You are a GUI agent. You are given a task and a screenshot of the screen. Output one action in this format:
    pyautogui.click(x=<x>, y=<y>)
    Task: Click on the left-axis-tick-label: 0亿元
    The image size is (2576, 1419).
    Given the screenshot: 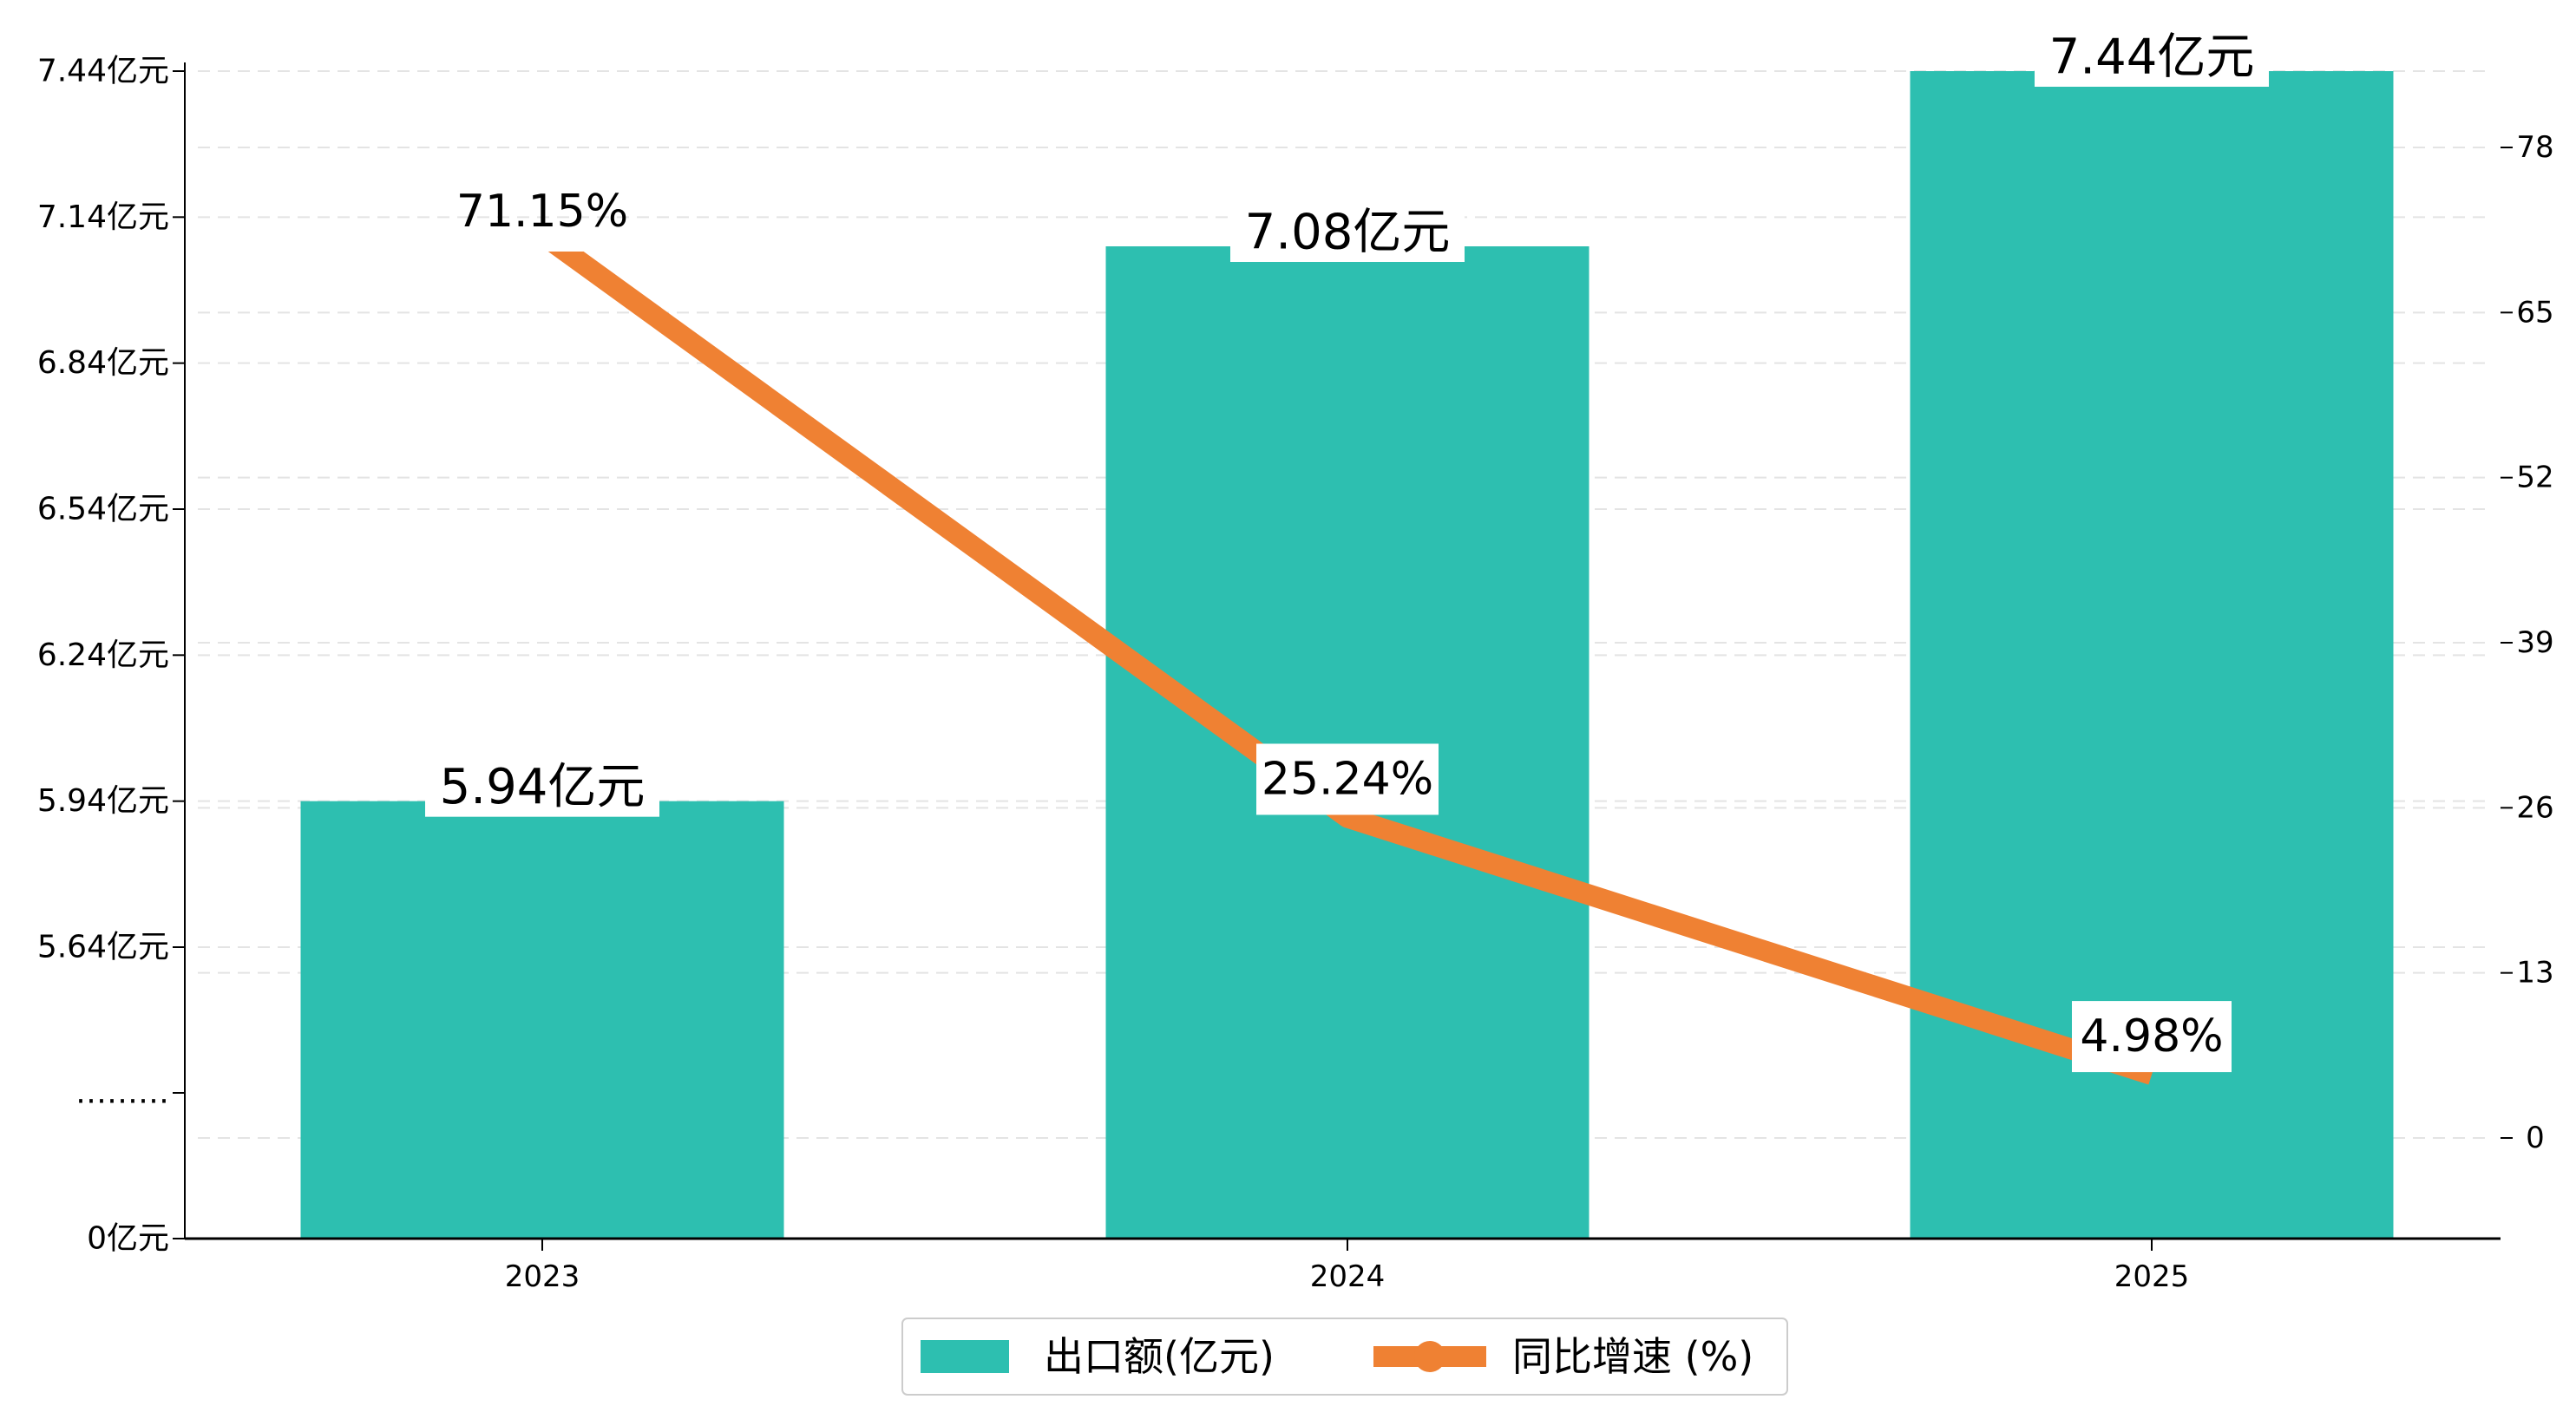 What is the action you would take?
    pyautogui.click(x=128, y=1239)
    